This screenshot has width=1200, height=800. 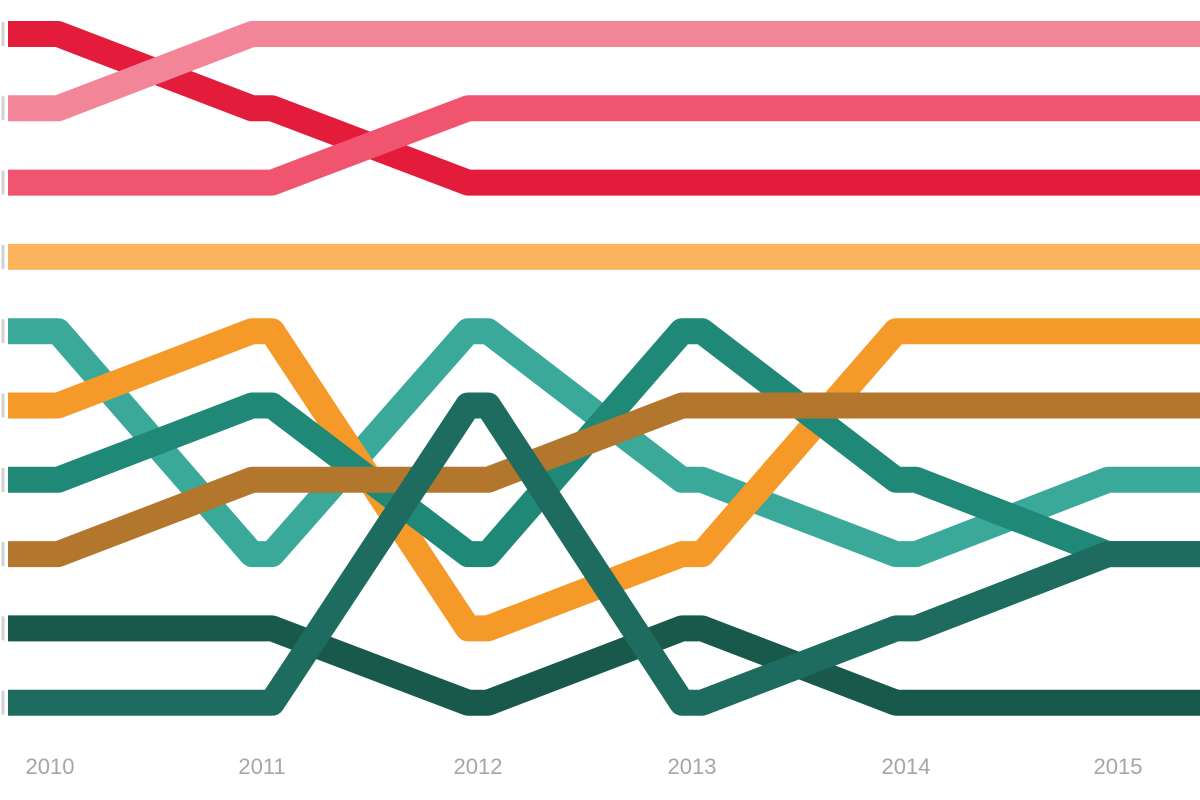 I want to click on x-tick-label: 2011, so click(x=261, y=766).